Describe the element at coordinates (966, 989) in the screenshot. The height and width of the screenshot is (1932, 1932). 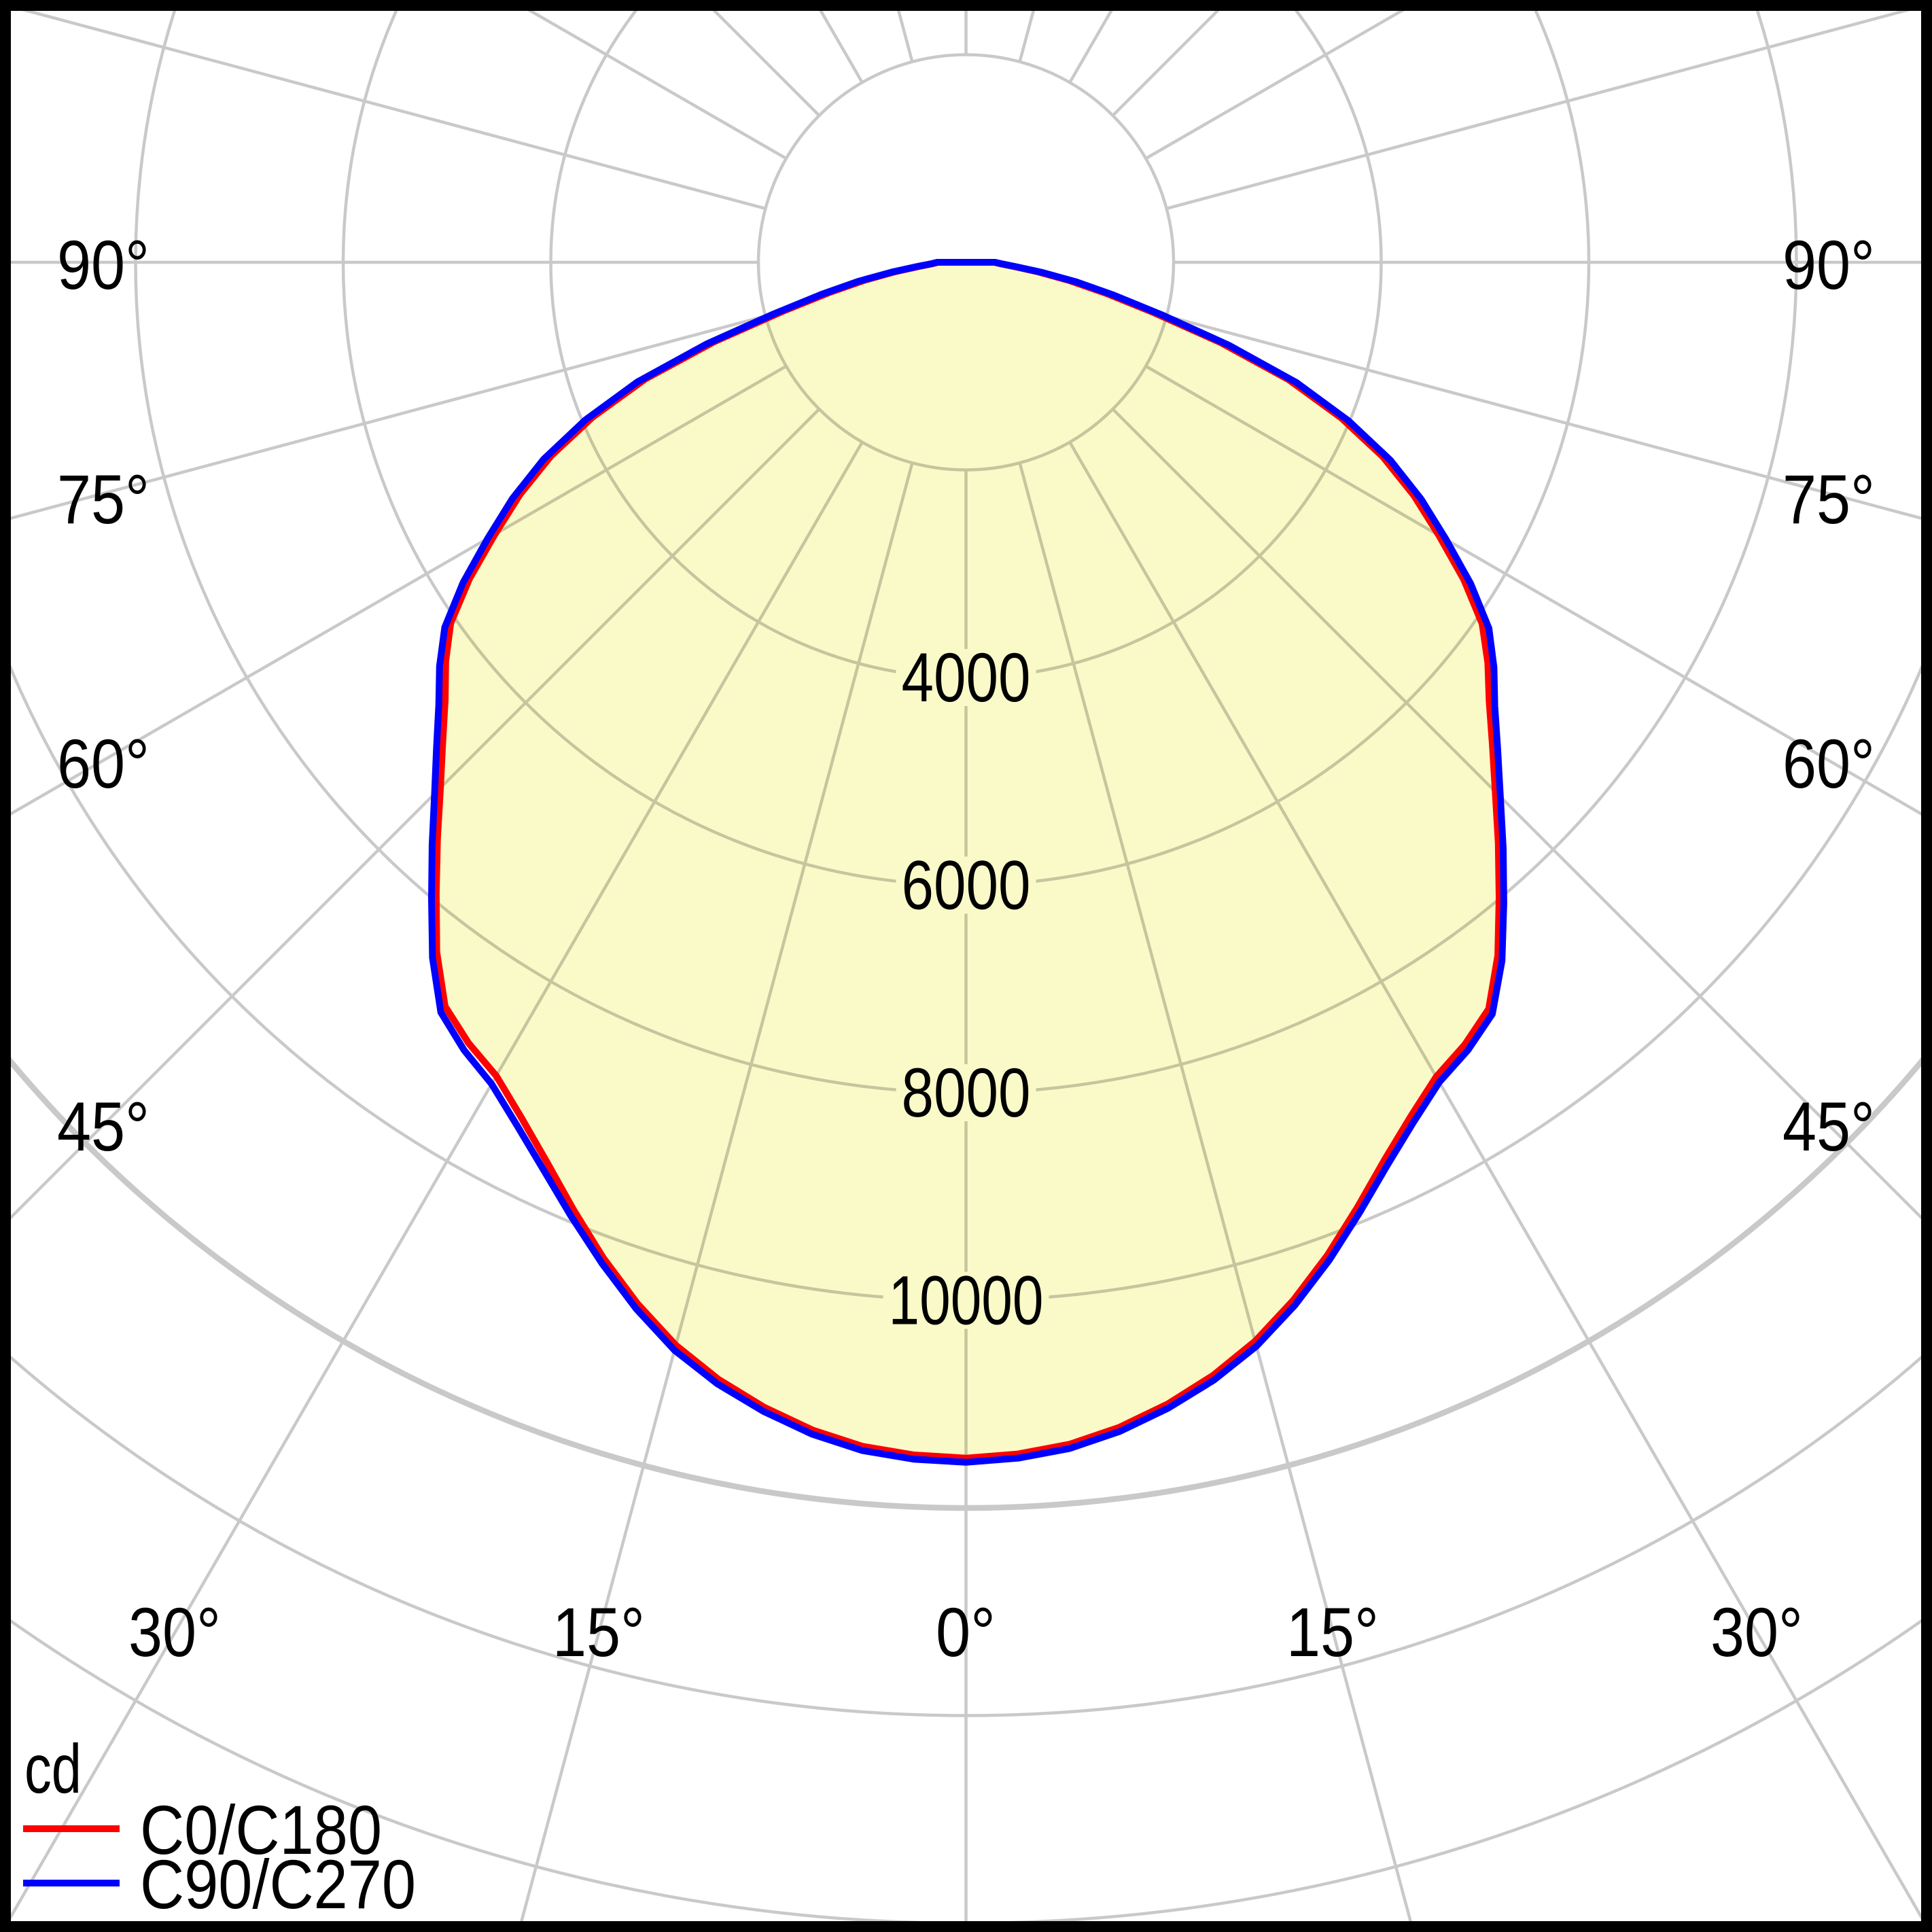
I see `radial-value-labels: 4000 6000 8000 10000` at that location.